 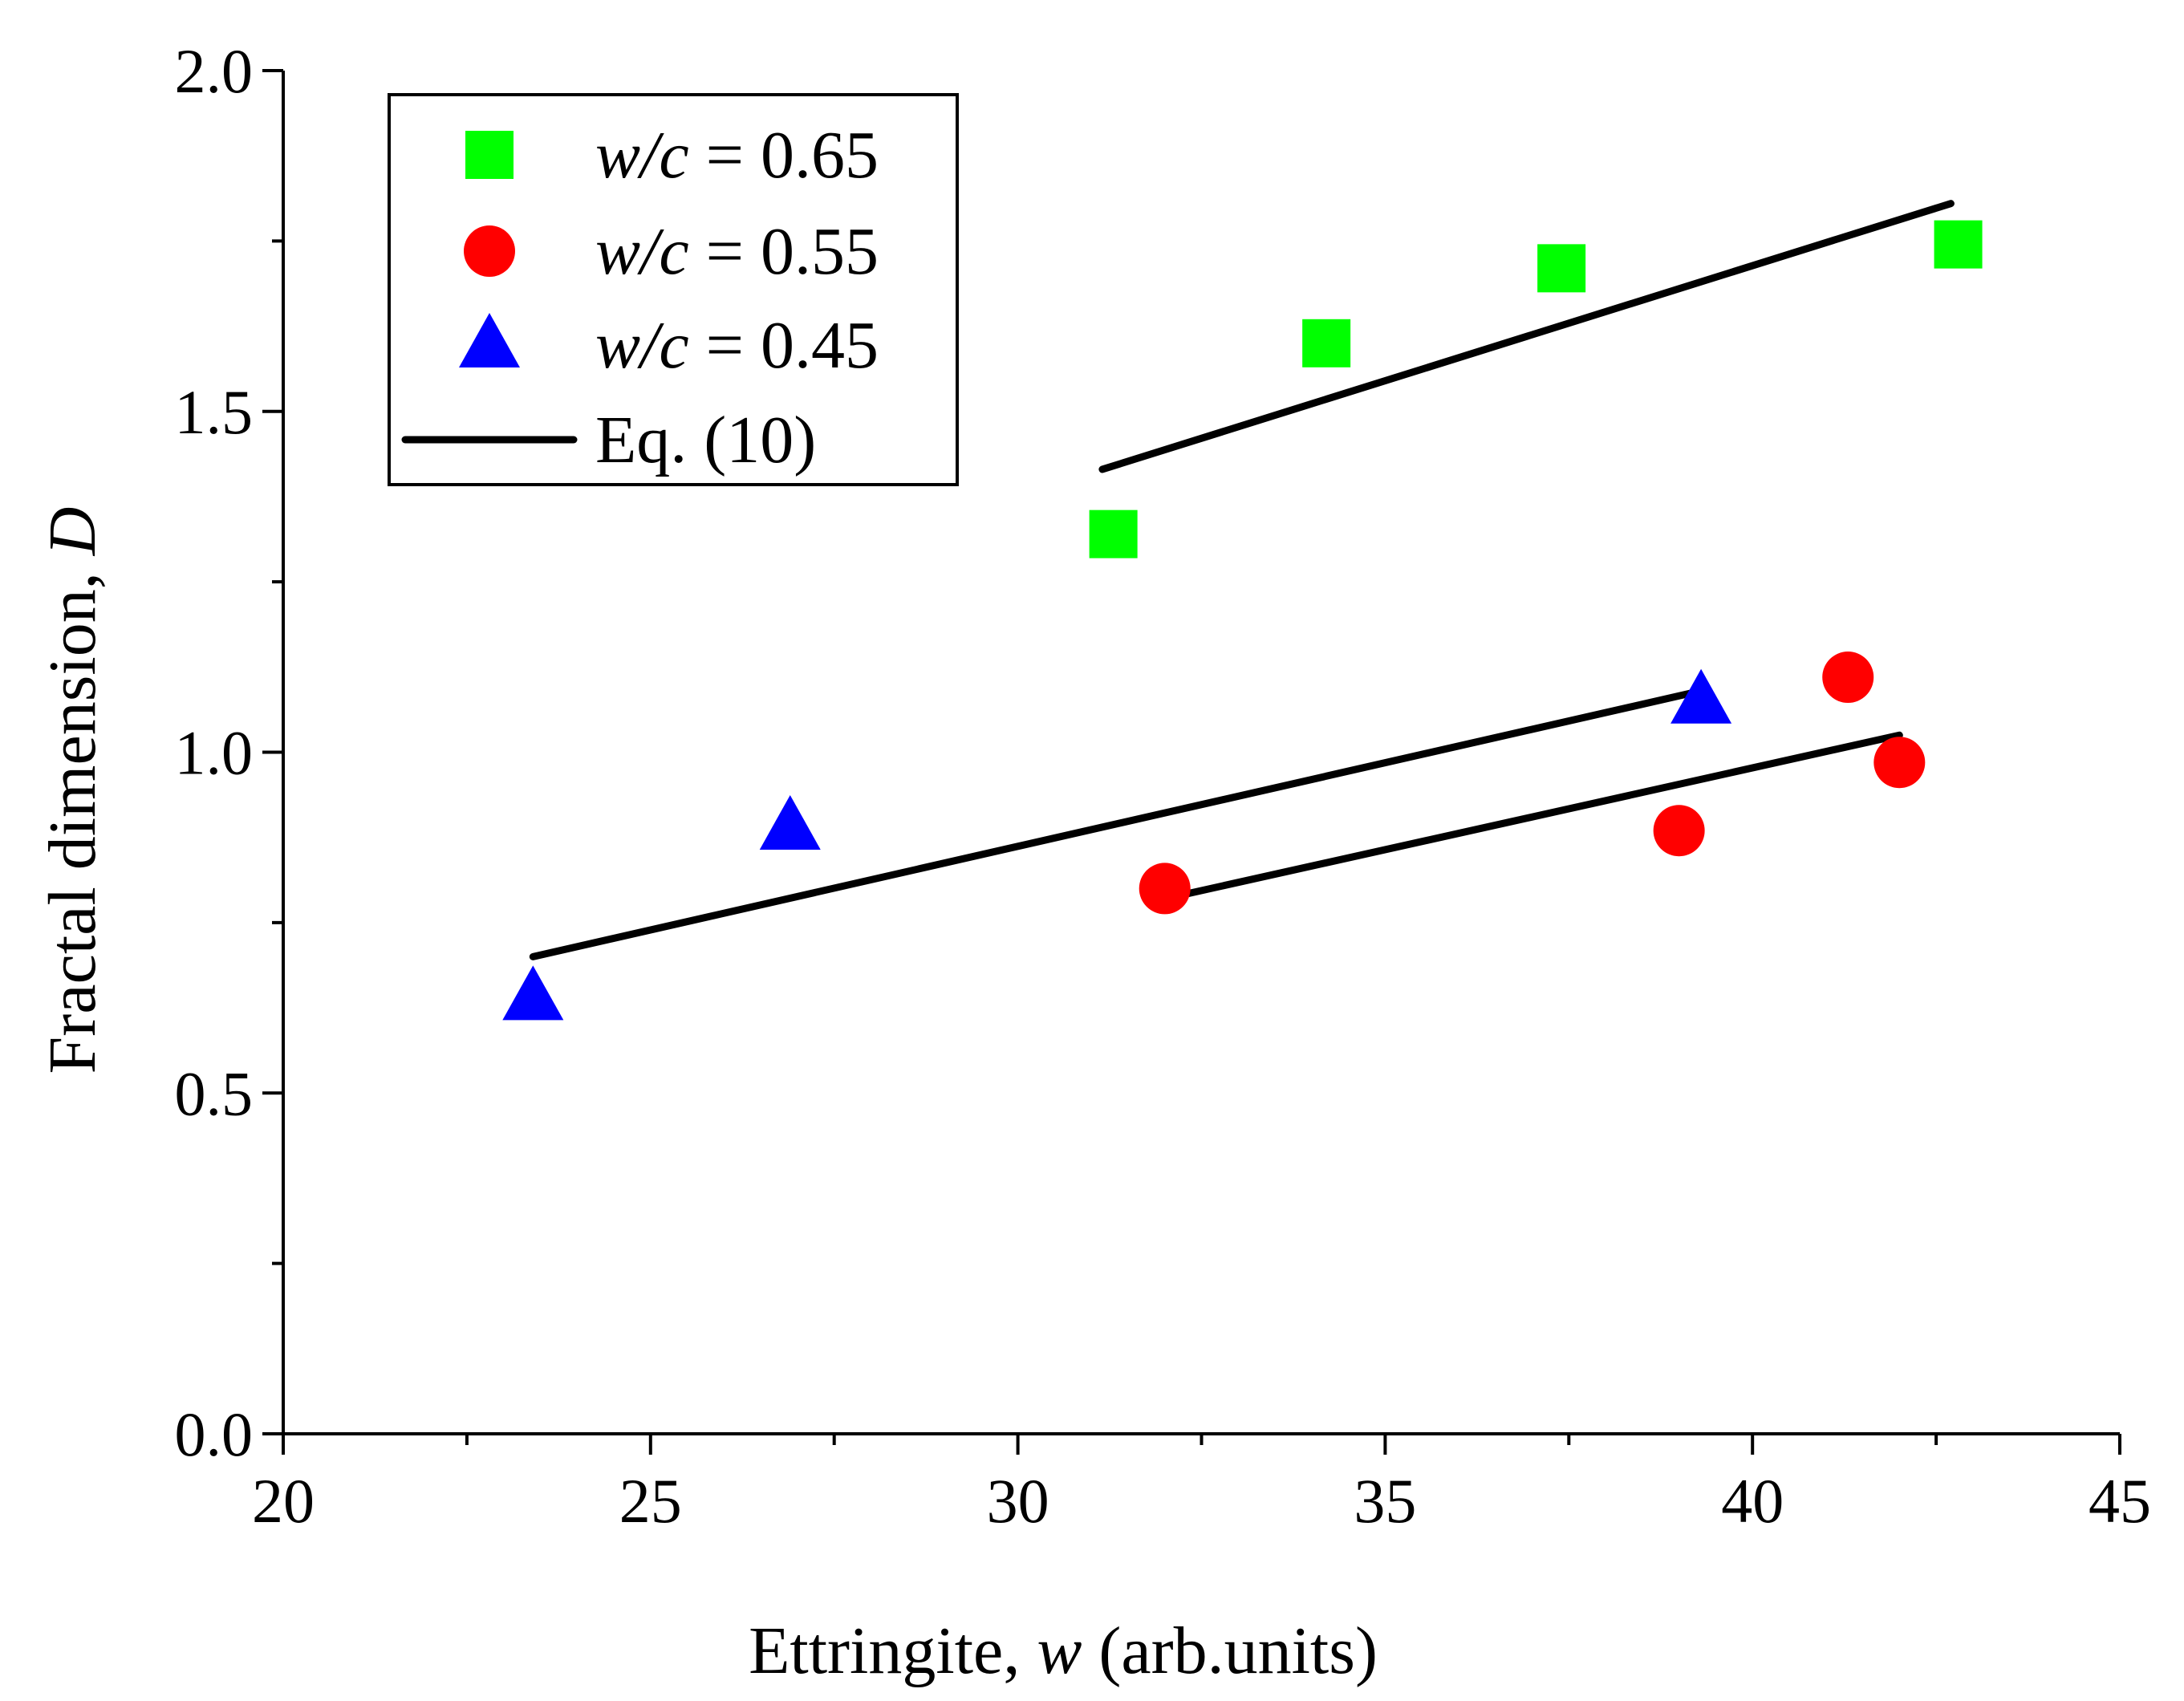 I want to click on x-tick-label: 30, so click(x=1018, y=1501).